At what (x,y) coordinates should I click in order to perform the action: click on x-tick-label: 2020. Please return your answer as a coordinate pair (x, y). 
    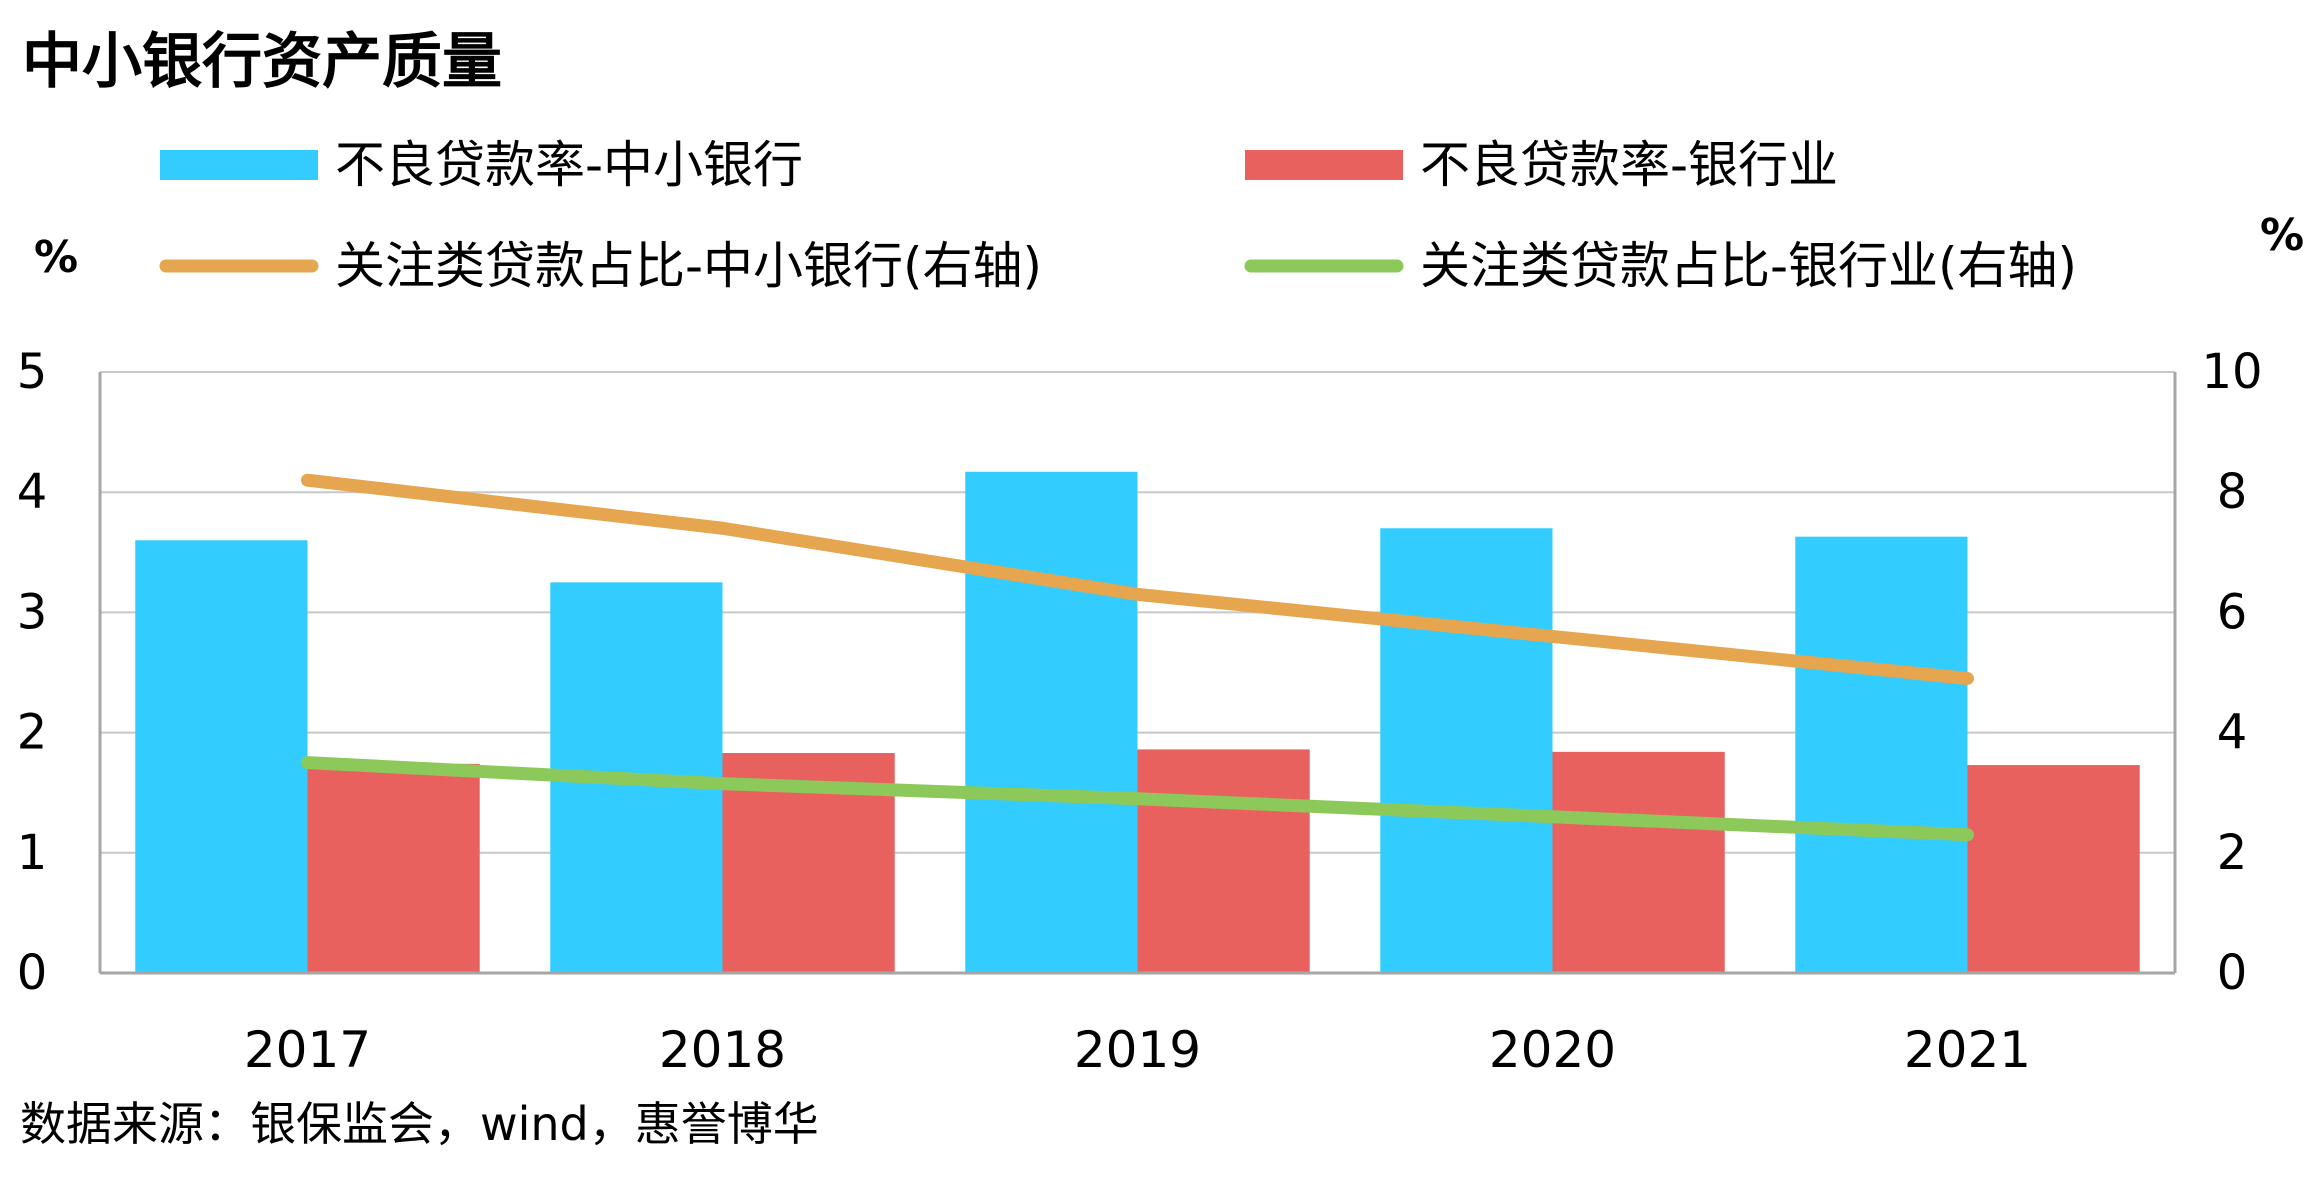
    Looking at the image, I should click on (1552, 1050).